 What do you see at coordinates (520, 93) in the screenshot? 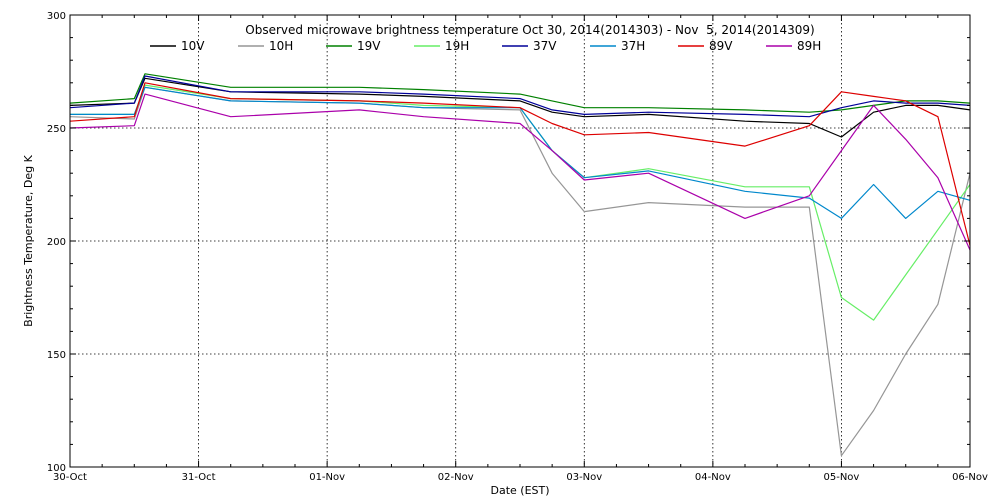
I see `series-line-19v` at bounding box center [520, 93].